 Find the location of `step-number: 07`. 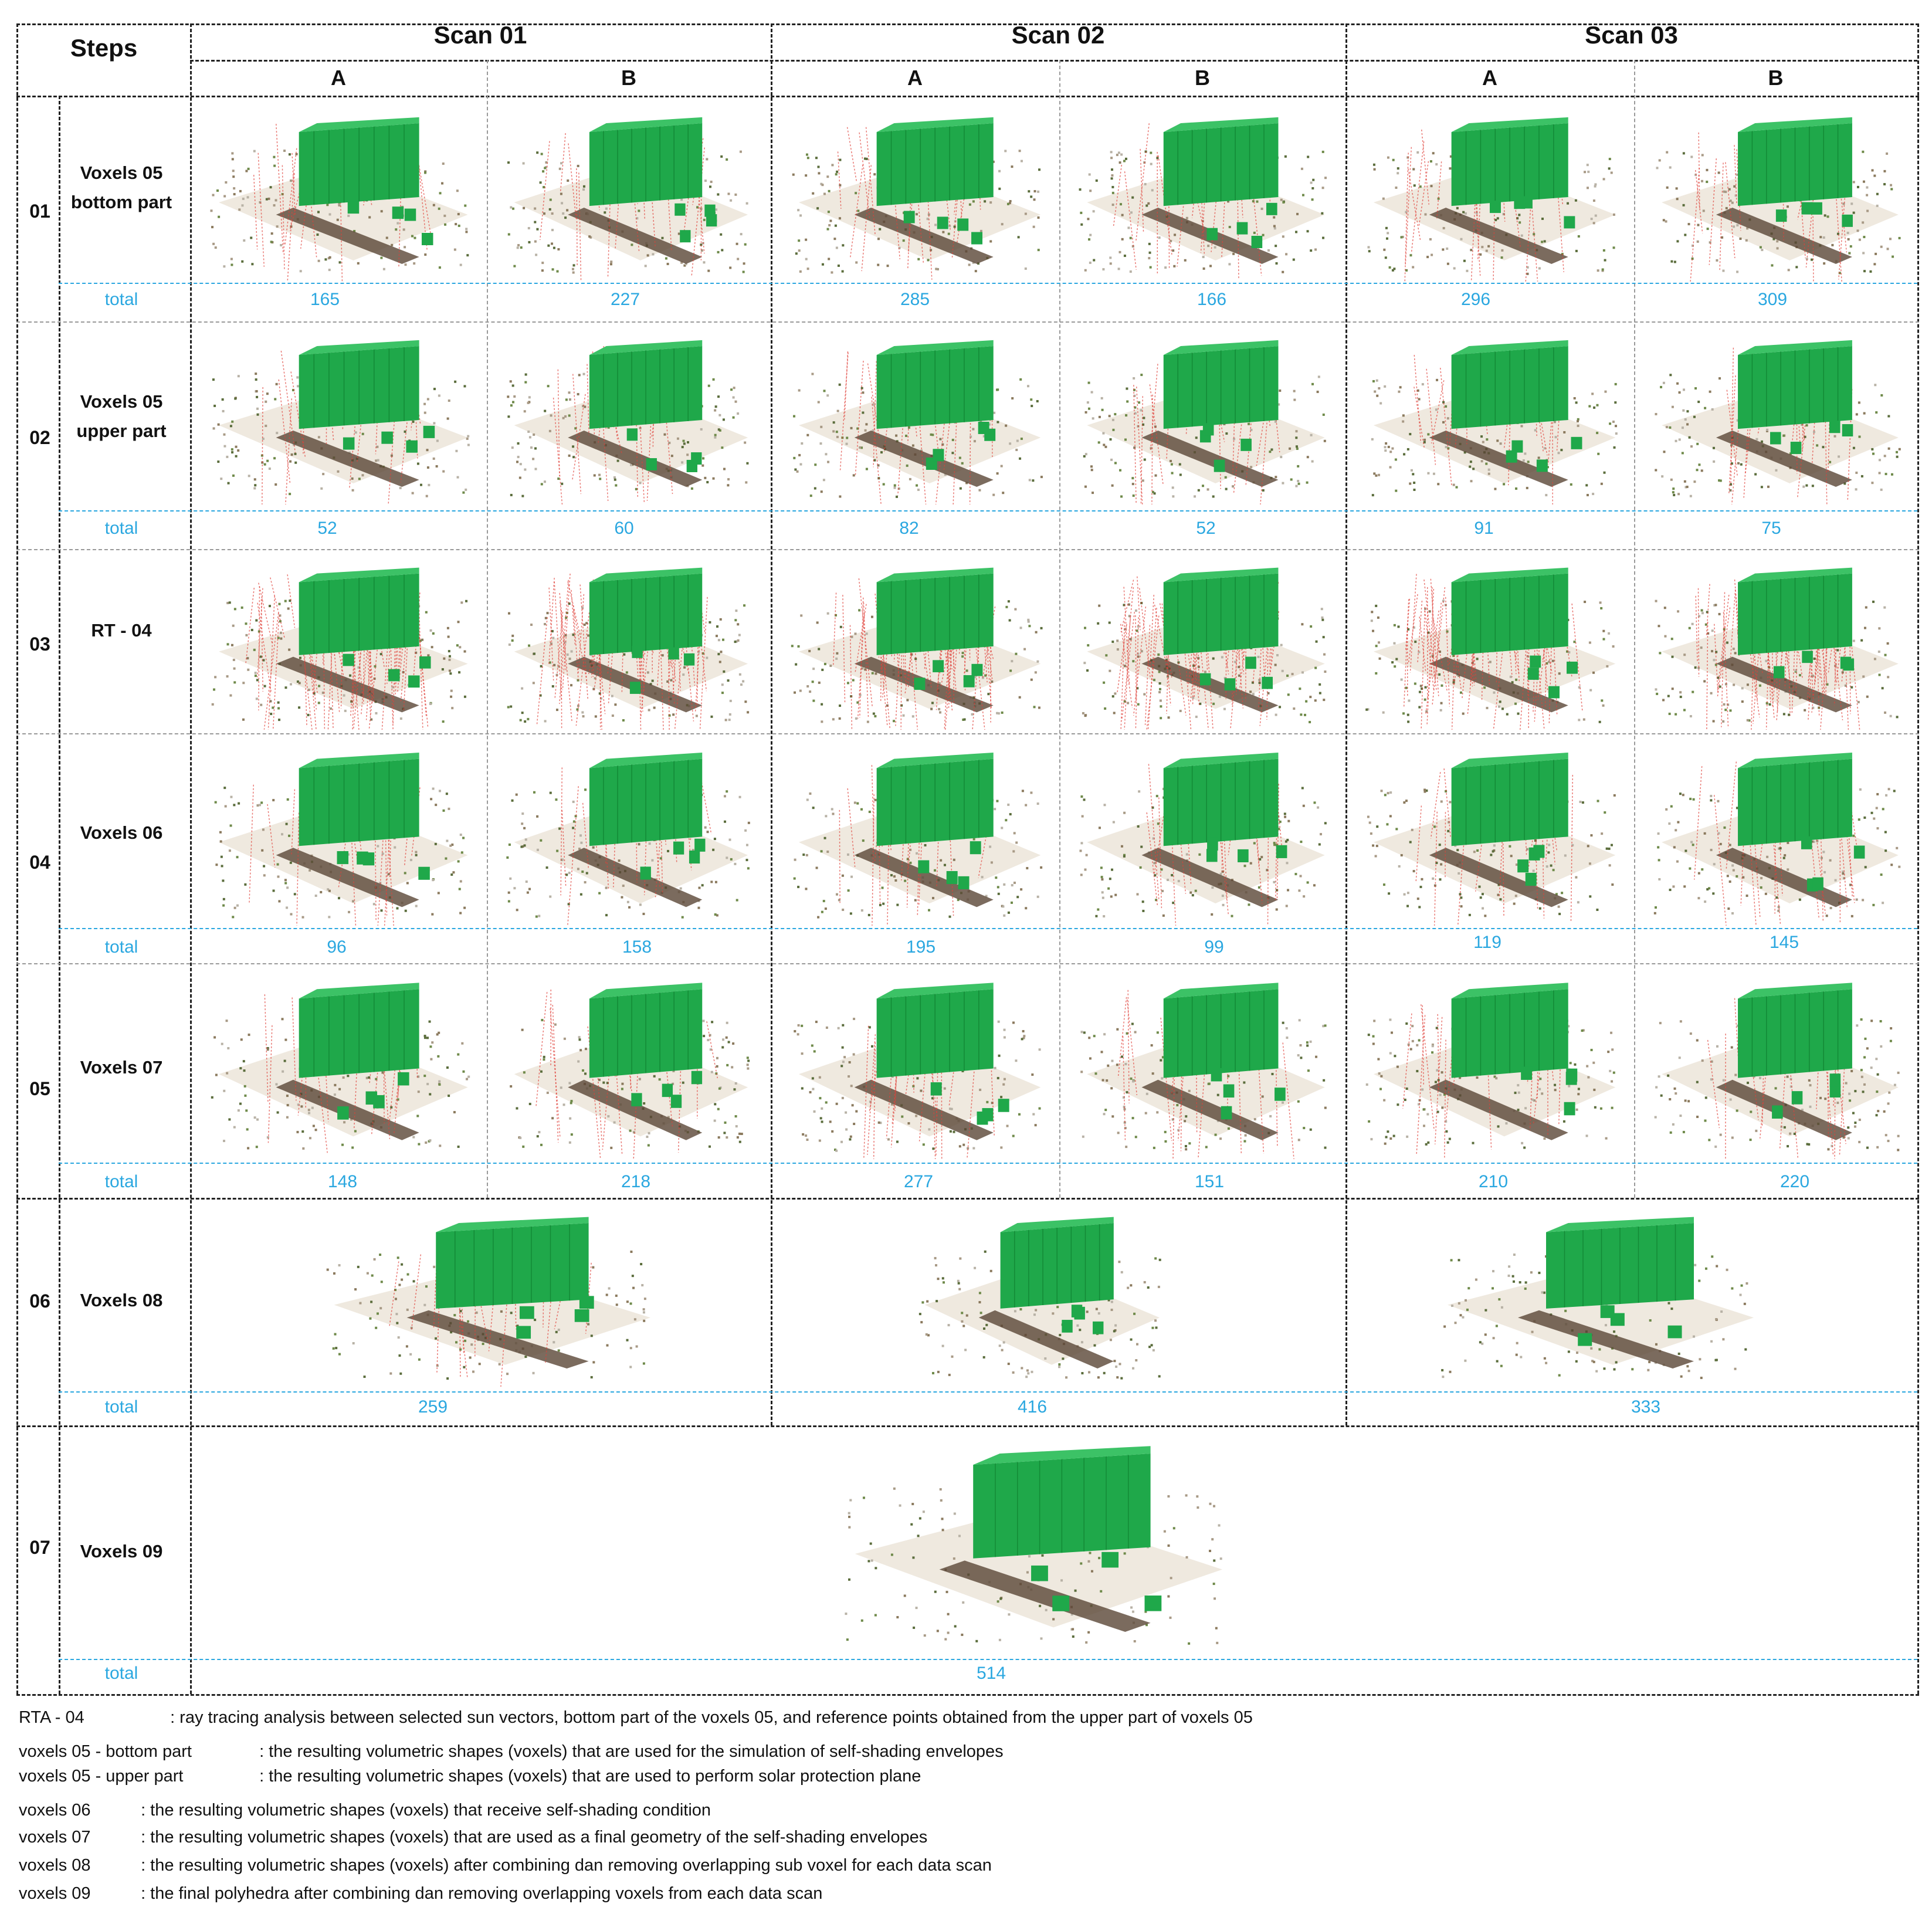

step-number: 07 is located at coordinates (40, 1547).